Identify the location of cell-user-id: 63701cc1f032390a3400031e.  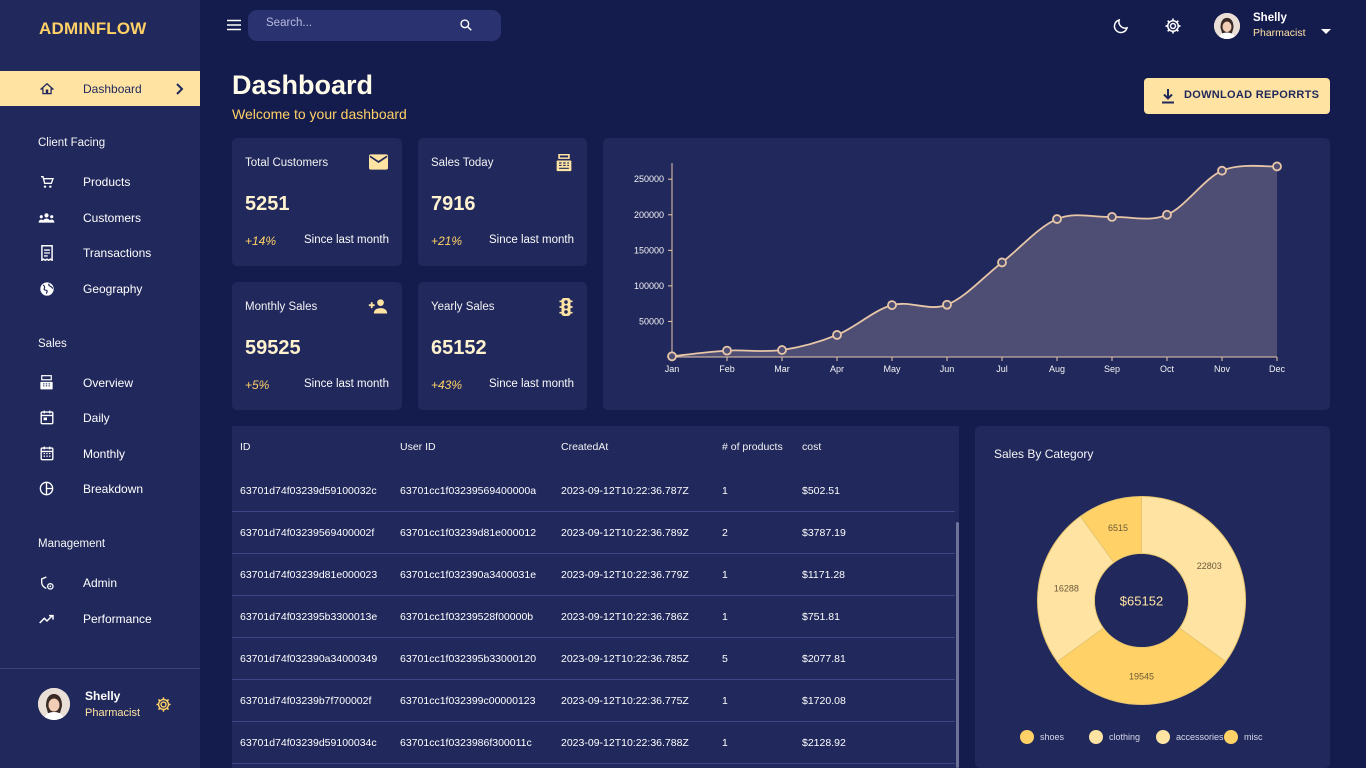
(468, 575).